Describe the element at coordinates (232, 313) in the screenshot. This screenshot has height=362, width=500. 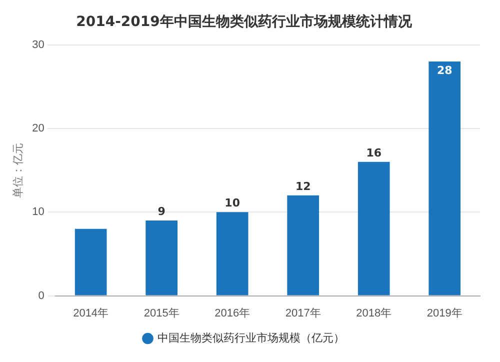
I see `x-tick-label: 2016年` at that location.